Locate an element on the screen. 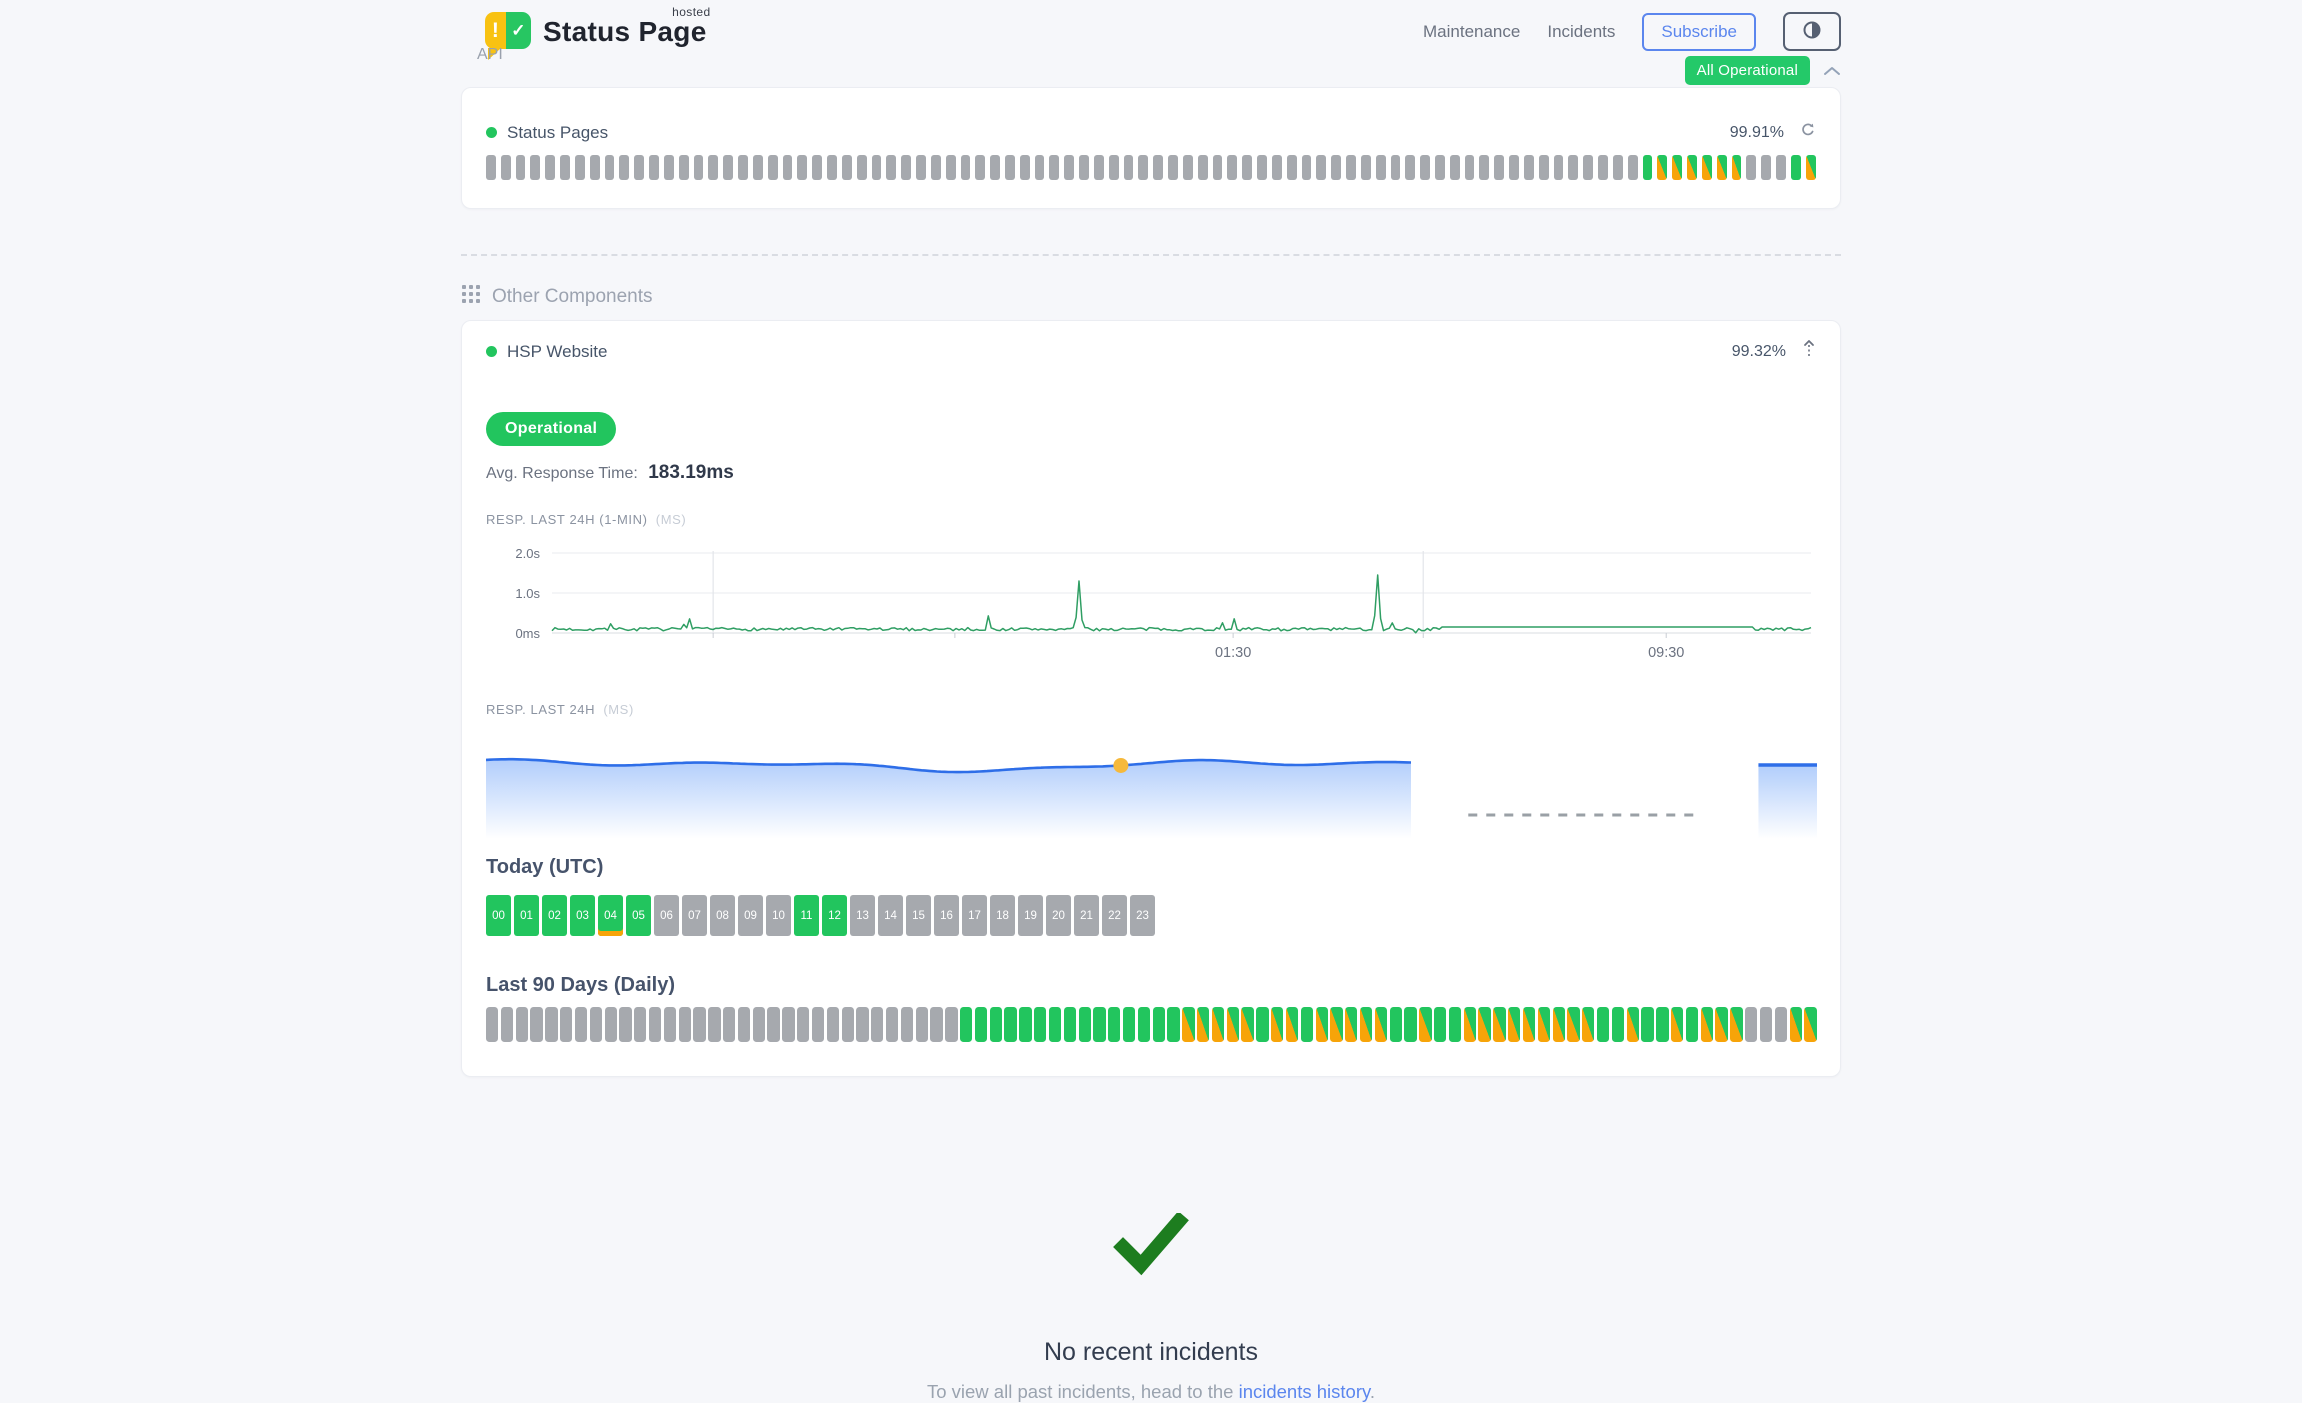 Image resolution: width=2302 pixels, height=1403 pixels. svg-text: 0ms is located at coordinates (527, 633).